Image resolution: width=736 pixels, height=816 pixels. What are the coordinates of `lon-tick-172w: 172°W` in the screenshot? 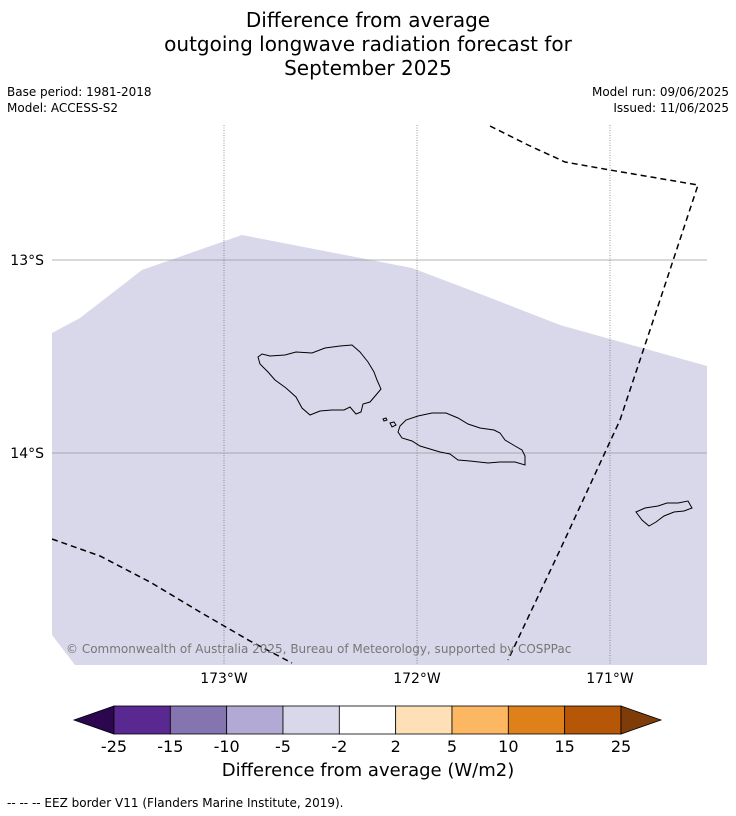 It's located at (417, 679).